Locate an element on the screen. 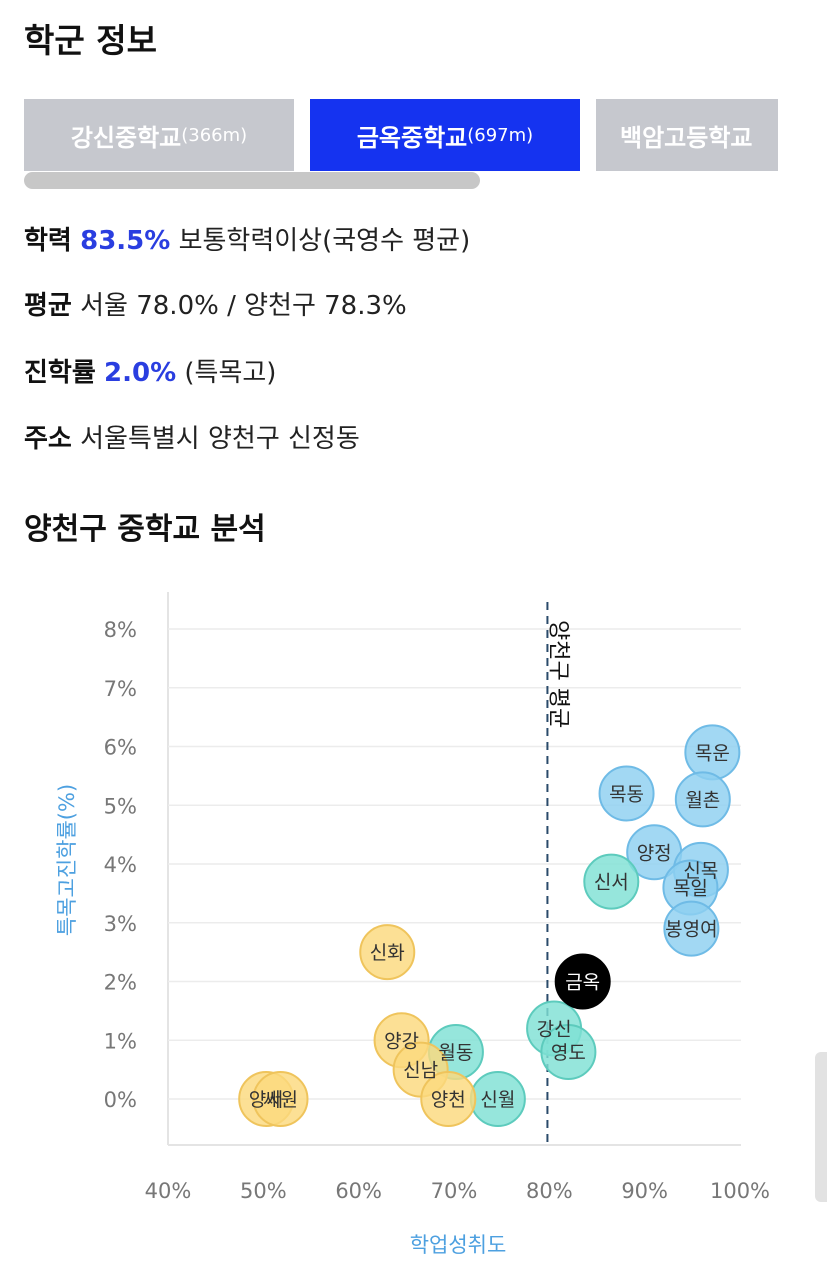  y-tick-label: 2% is located at coordinates (120, 983).